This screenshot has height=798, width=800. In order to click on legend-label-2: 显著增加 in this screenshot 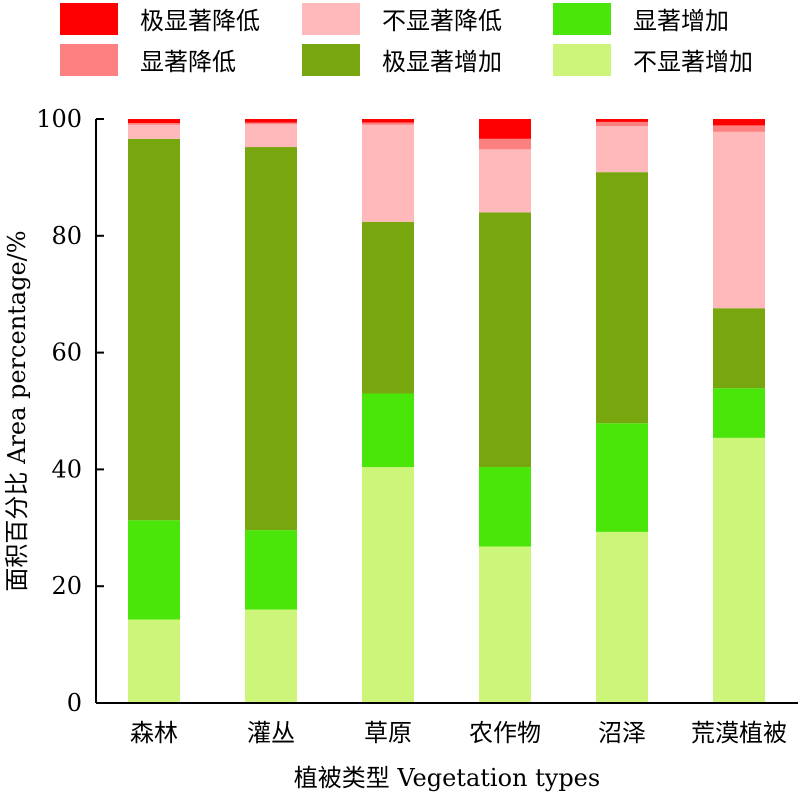, I will do `click(681, 21)`.